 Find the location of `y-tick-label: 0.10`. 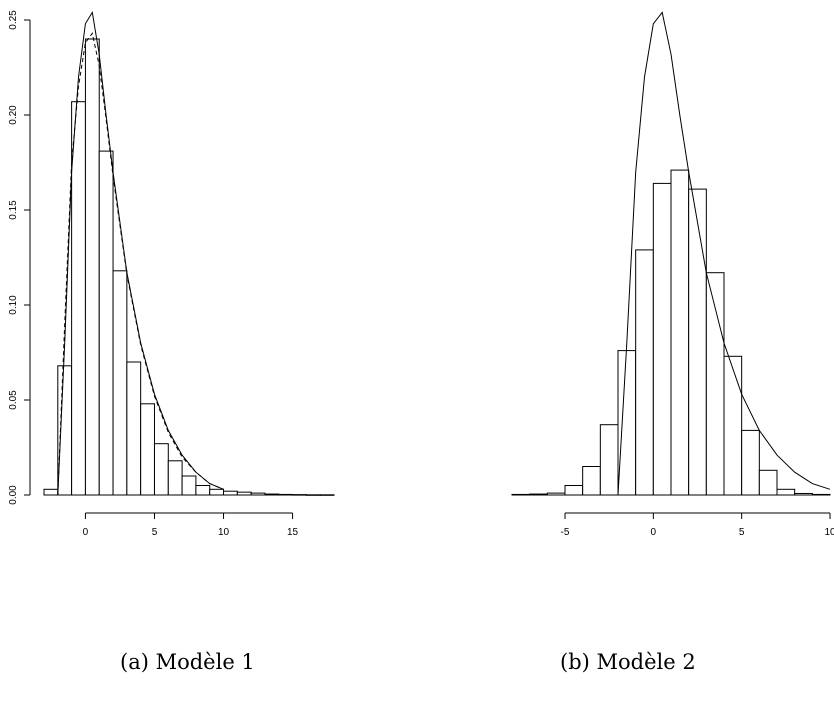

y-tick-label: 0.10 is located at coordinates (13, 305).